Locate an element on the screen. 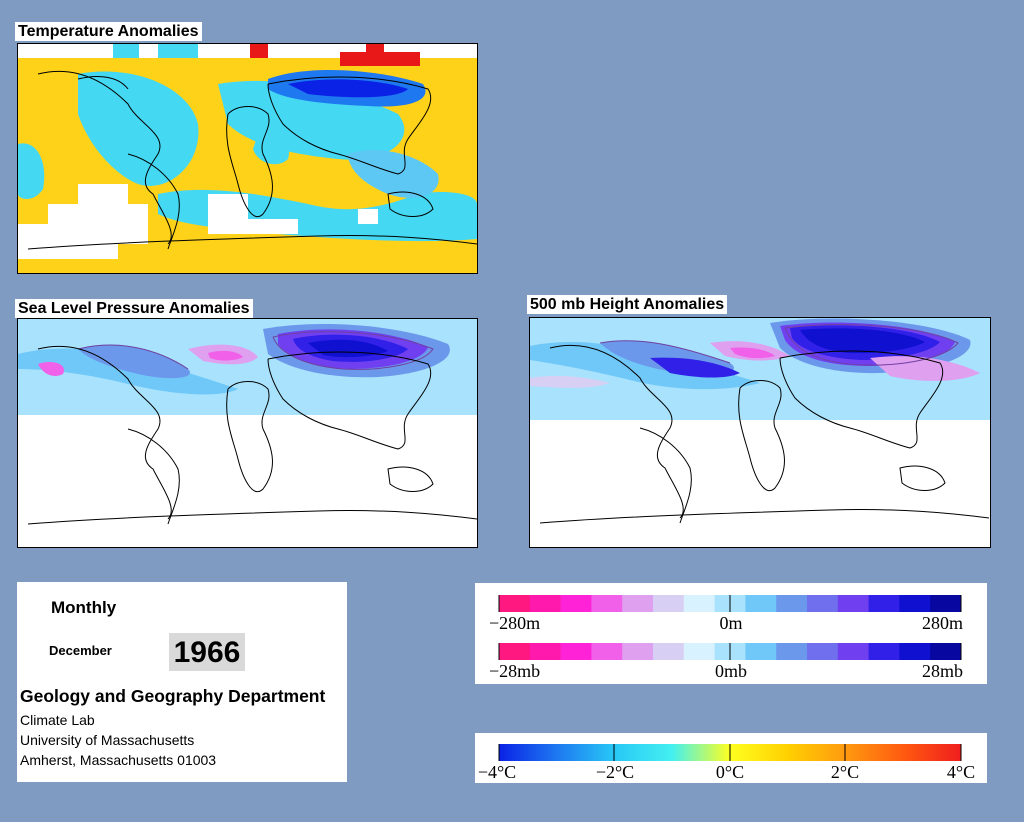 This screenshot has height=822, width=1024. height-label-max: 280m is located at coordinates (942, 623).